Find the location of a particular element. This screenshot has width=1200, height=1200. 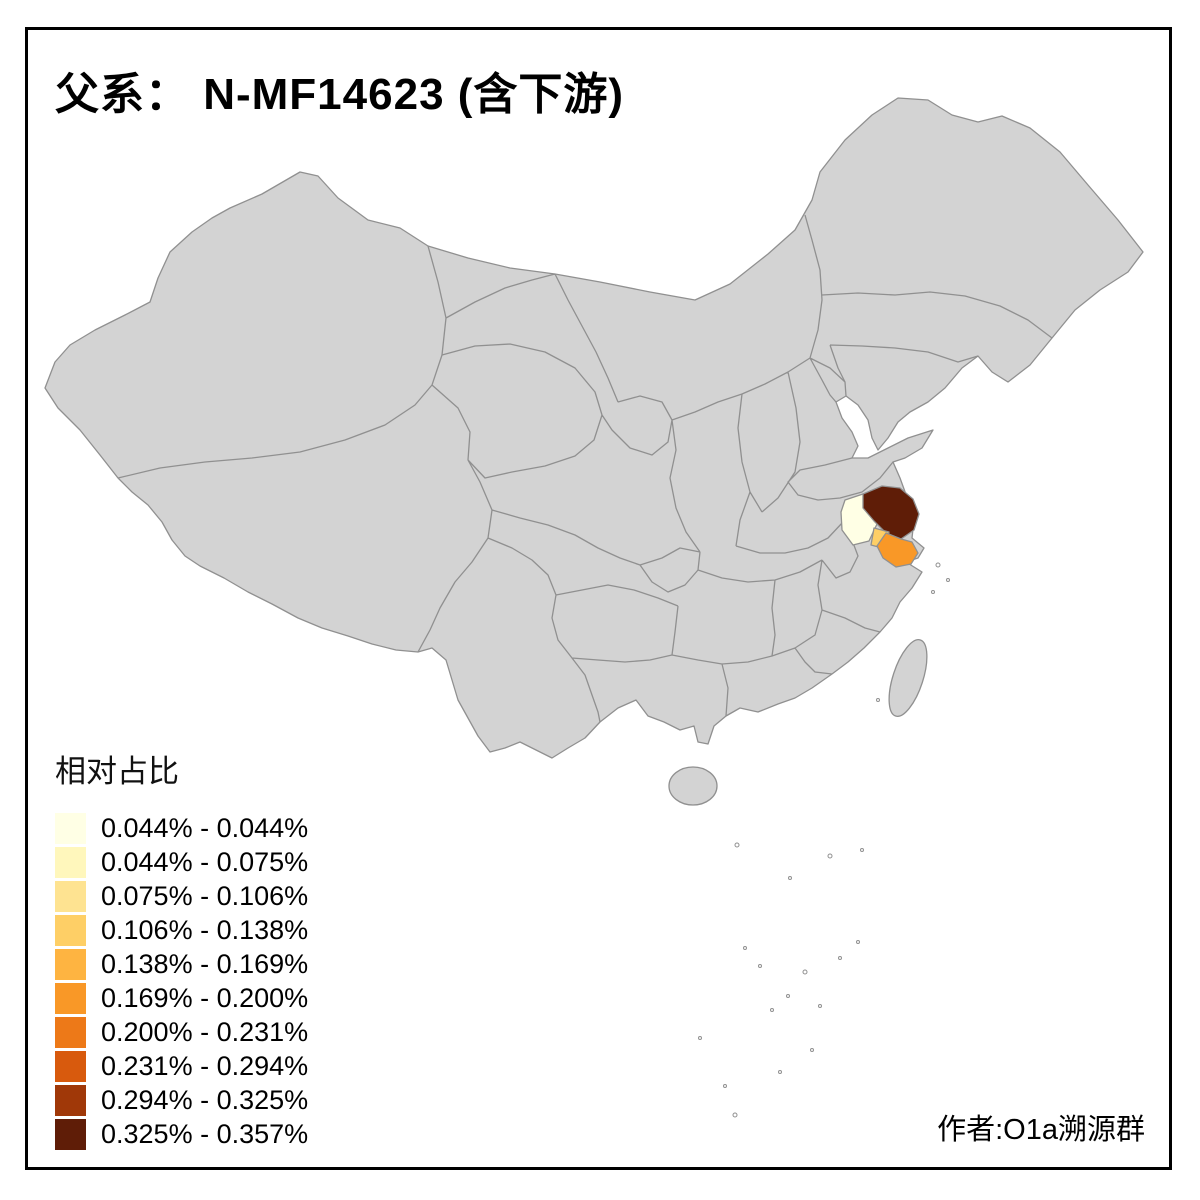

map-title: 父系： N-MF14623 (含下游) is located at coordinates (340, 94).